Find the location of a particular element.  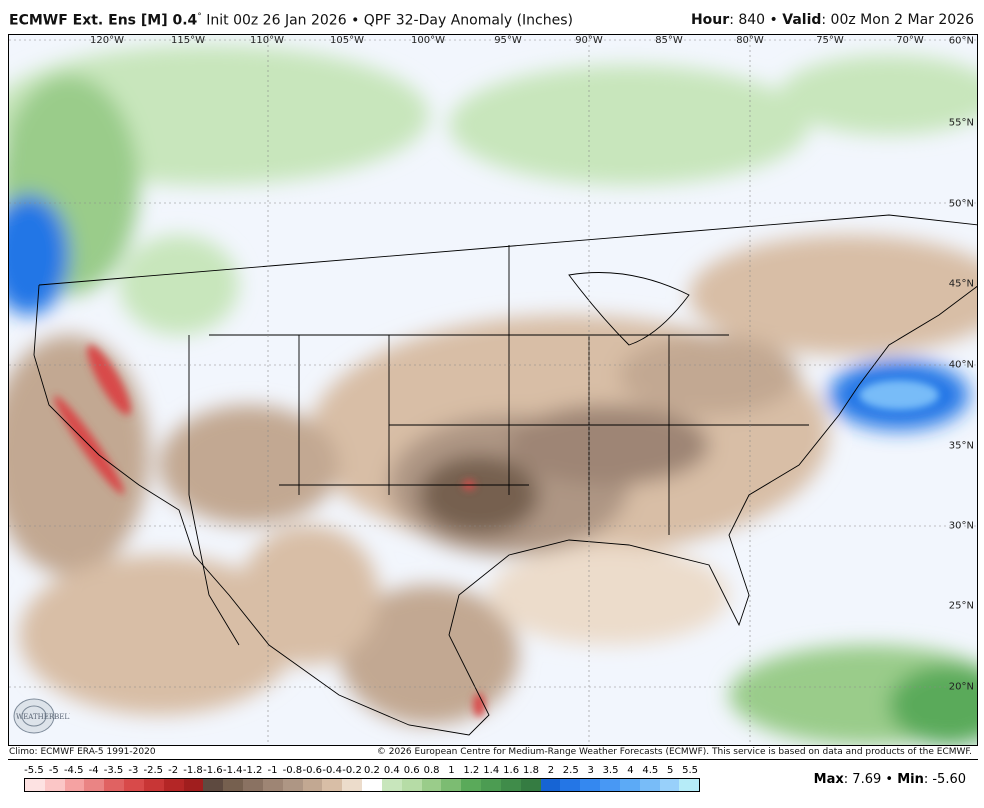

max-label: Max is located at coordinates (828, 779).